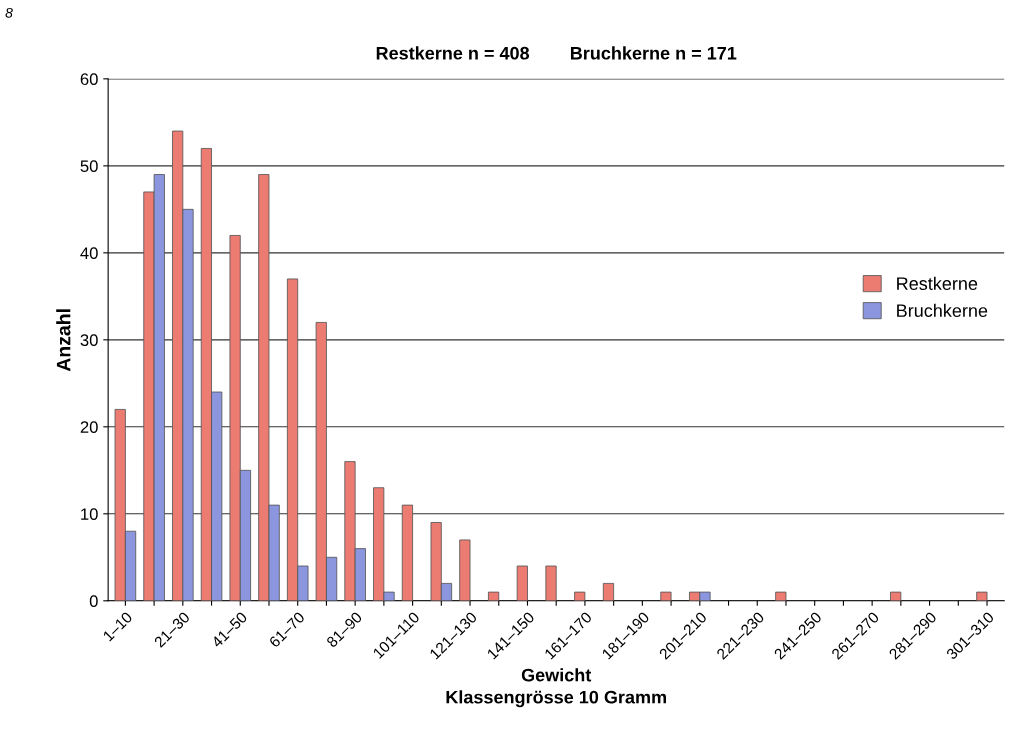 Image resolution: width=1030 pixels, height=751 pixels. I want to click on y-axis-title: Anzahl, so click(63, 340).